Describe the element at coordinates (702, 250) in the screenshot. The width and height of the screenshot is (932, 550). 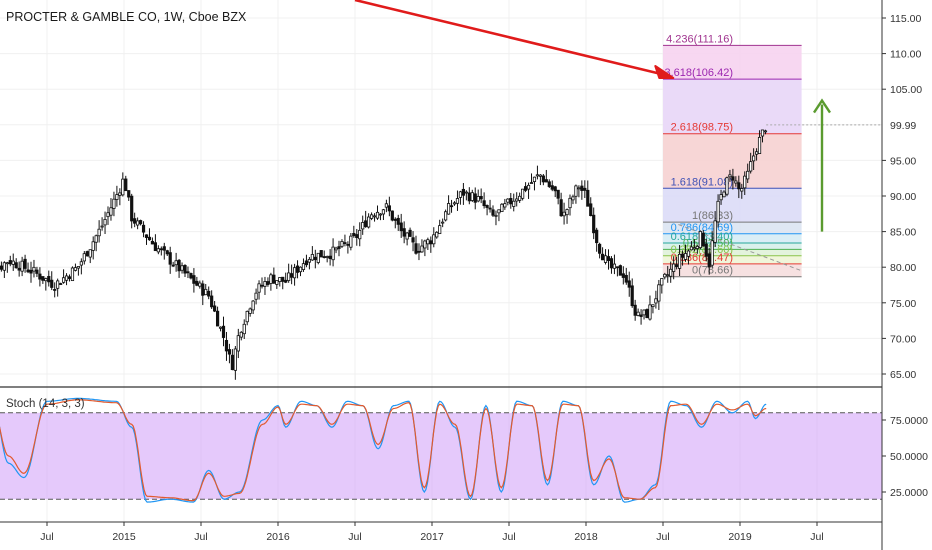
I see `fib-level-label: 0.382(81.60)` at that location.